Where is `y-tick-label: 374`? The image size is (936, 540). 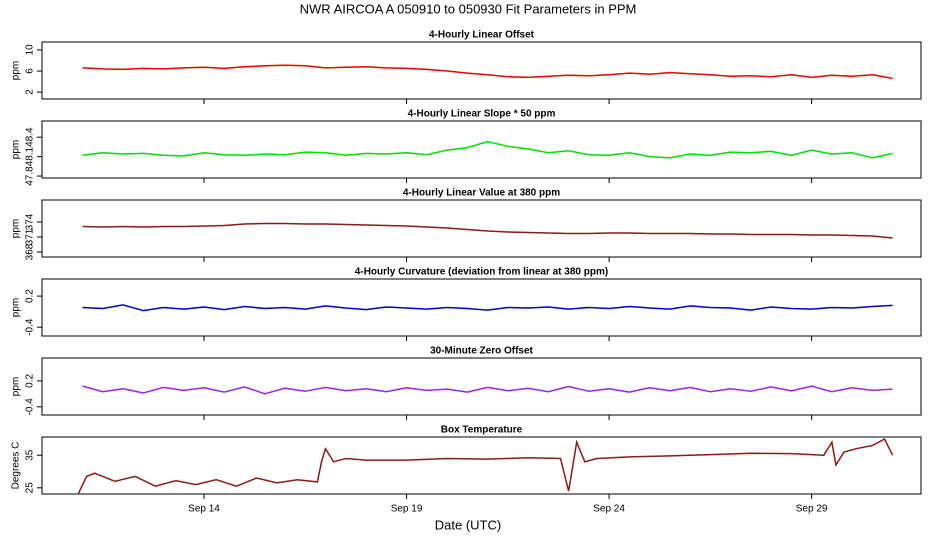
y-tick-label: 374 is located at coordinates (30, 221).